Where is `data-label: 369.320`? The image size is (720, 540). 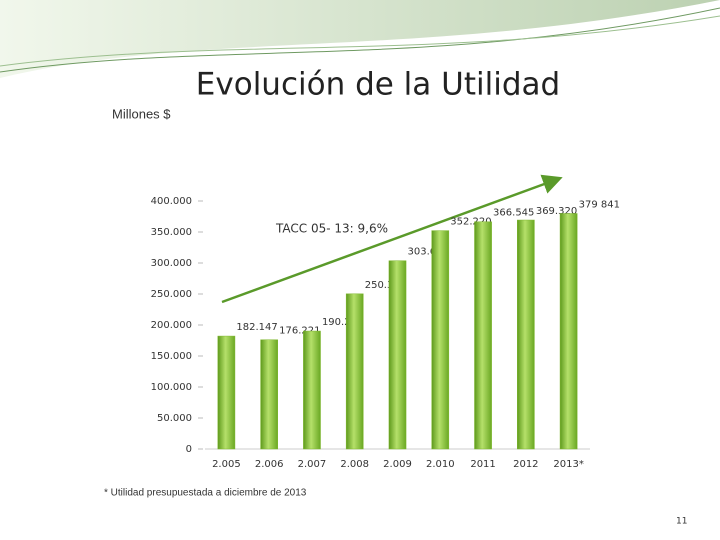 data-label: 369.320 is located at coordinates (556, 211).